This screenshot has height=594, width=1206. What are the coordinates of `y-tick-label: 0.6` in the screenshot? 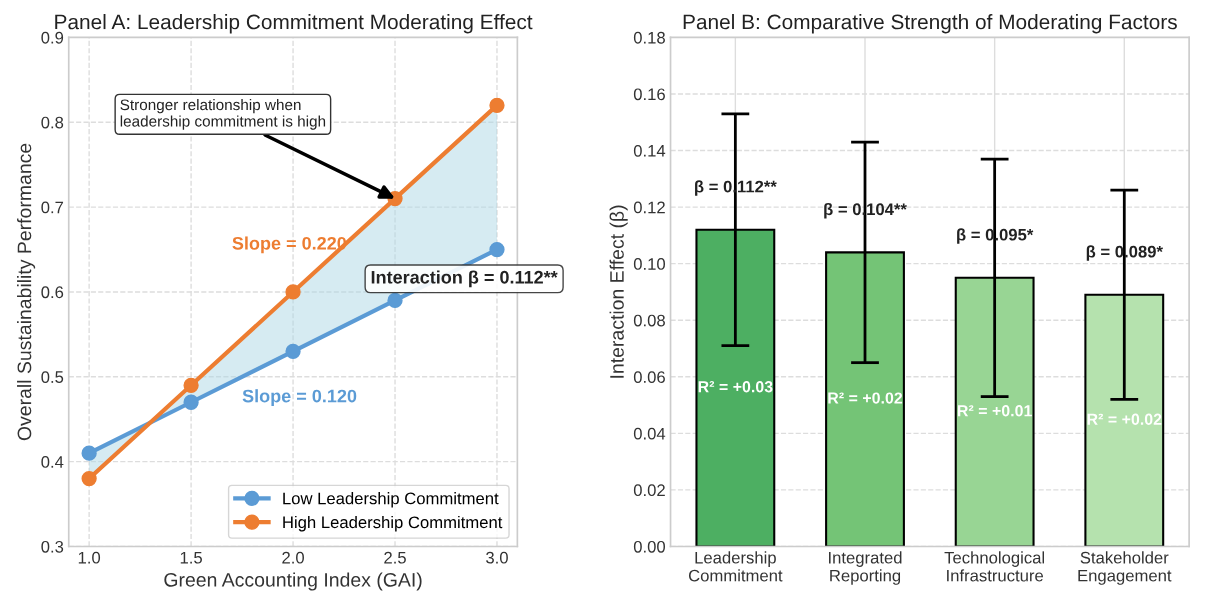 It's located at (52, 292).